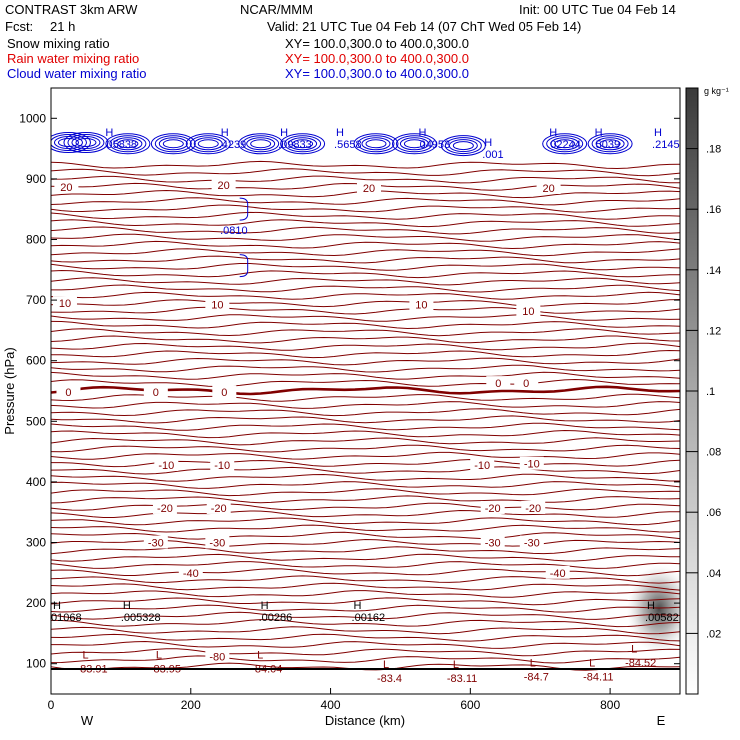  What do you see at coordinates (713, 210) in the screenshot?
I see `colorbar-tick-label: .16` at bounding box center [713, 210].